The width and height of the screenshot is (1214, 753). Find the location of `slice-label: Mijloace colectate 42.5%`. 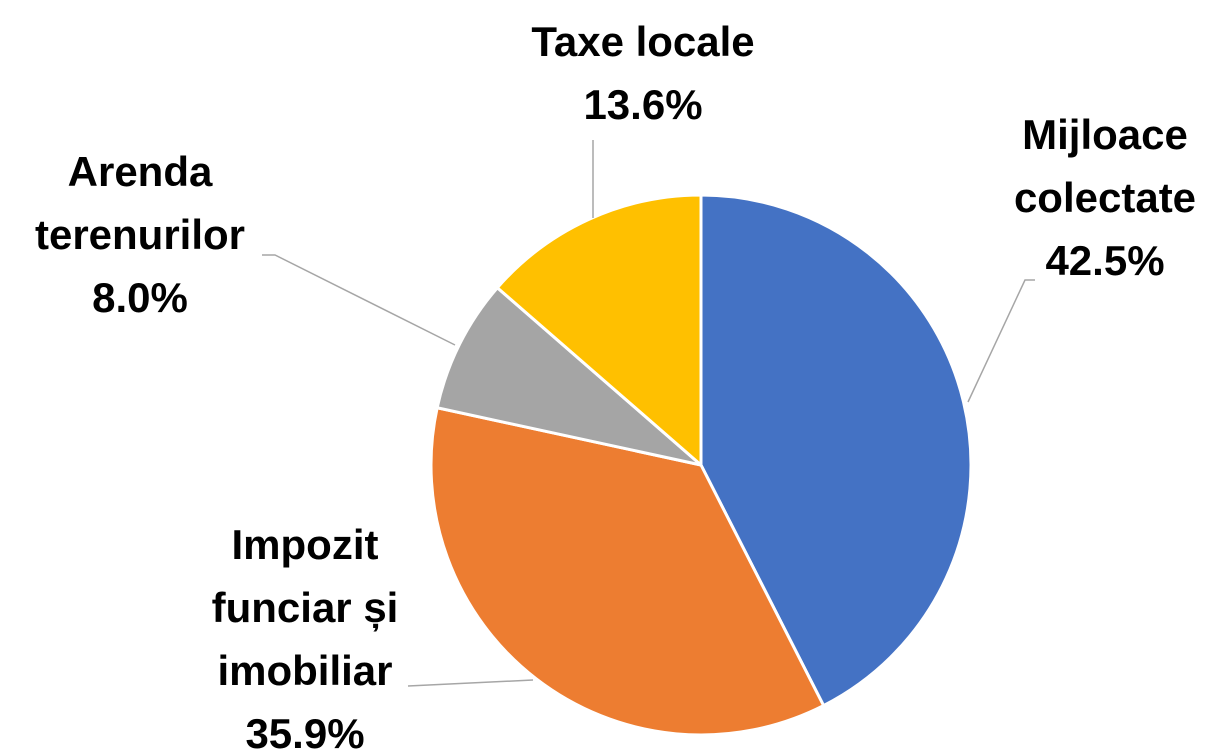

slice-label: Mijloace colectate 42.5% is located at coordinates (1105, 197).